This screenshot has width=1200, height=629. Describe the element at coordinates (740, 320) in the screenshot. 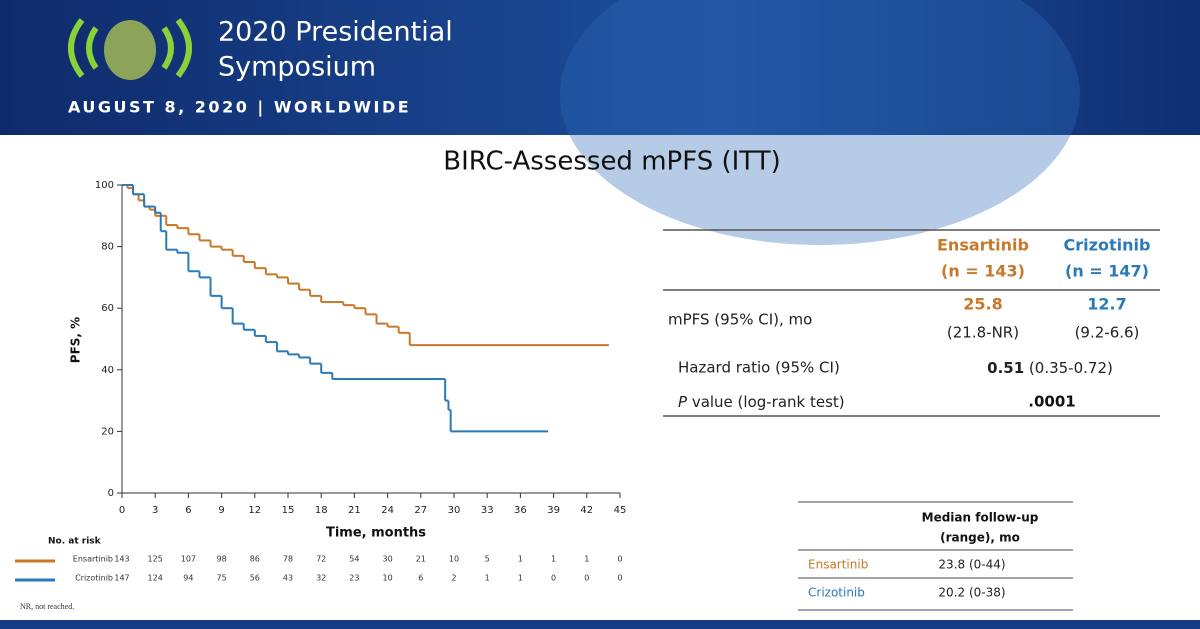

I see `row-label: mPFS (95% CI), mo` at that location.